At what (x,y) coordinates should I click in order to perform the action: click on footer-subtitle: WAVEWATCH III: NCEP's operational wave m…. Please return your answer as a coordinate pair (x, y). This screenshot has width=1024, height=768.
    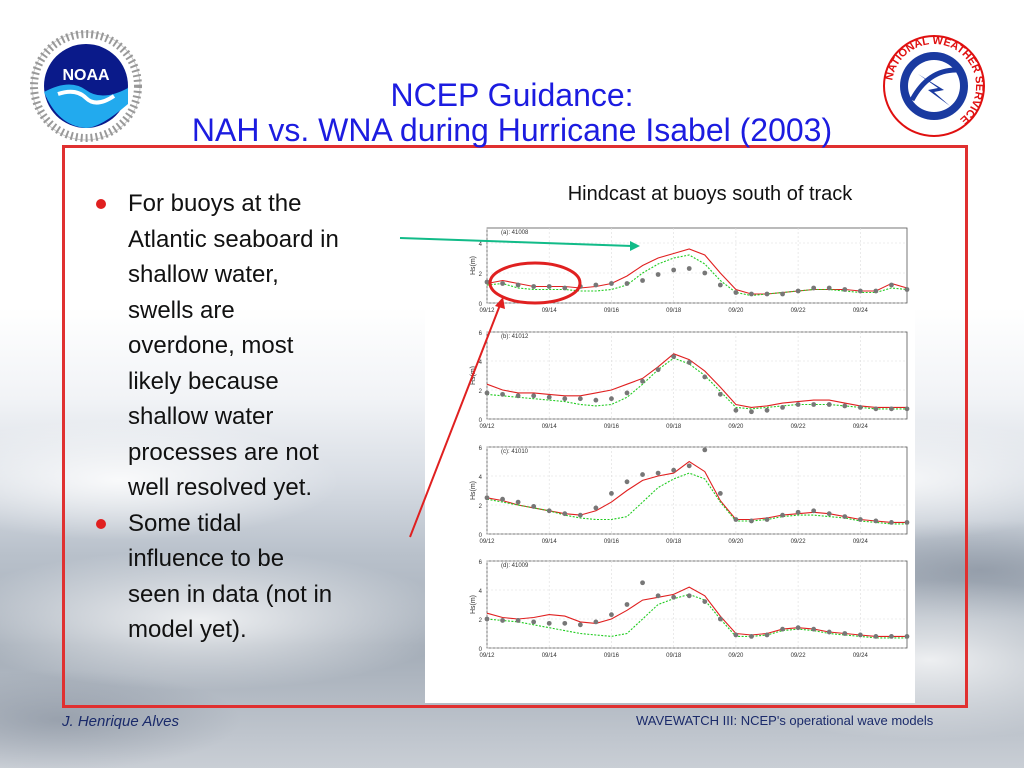
    Looking at the image, I should click on (785, 720).